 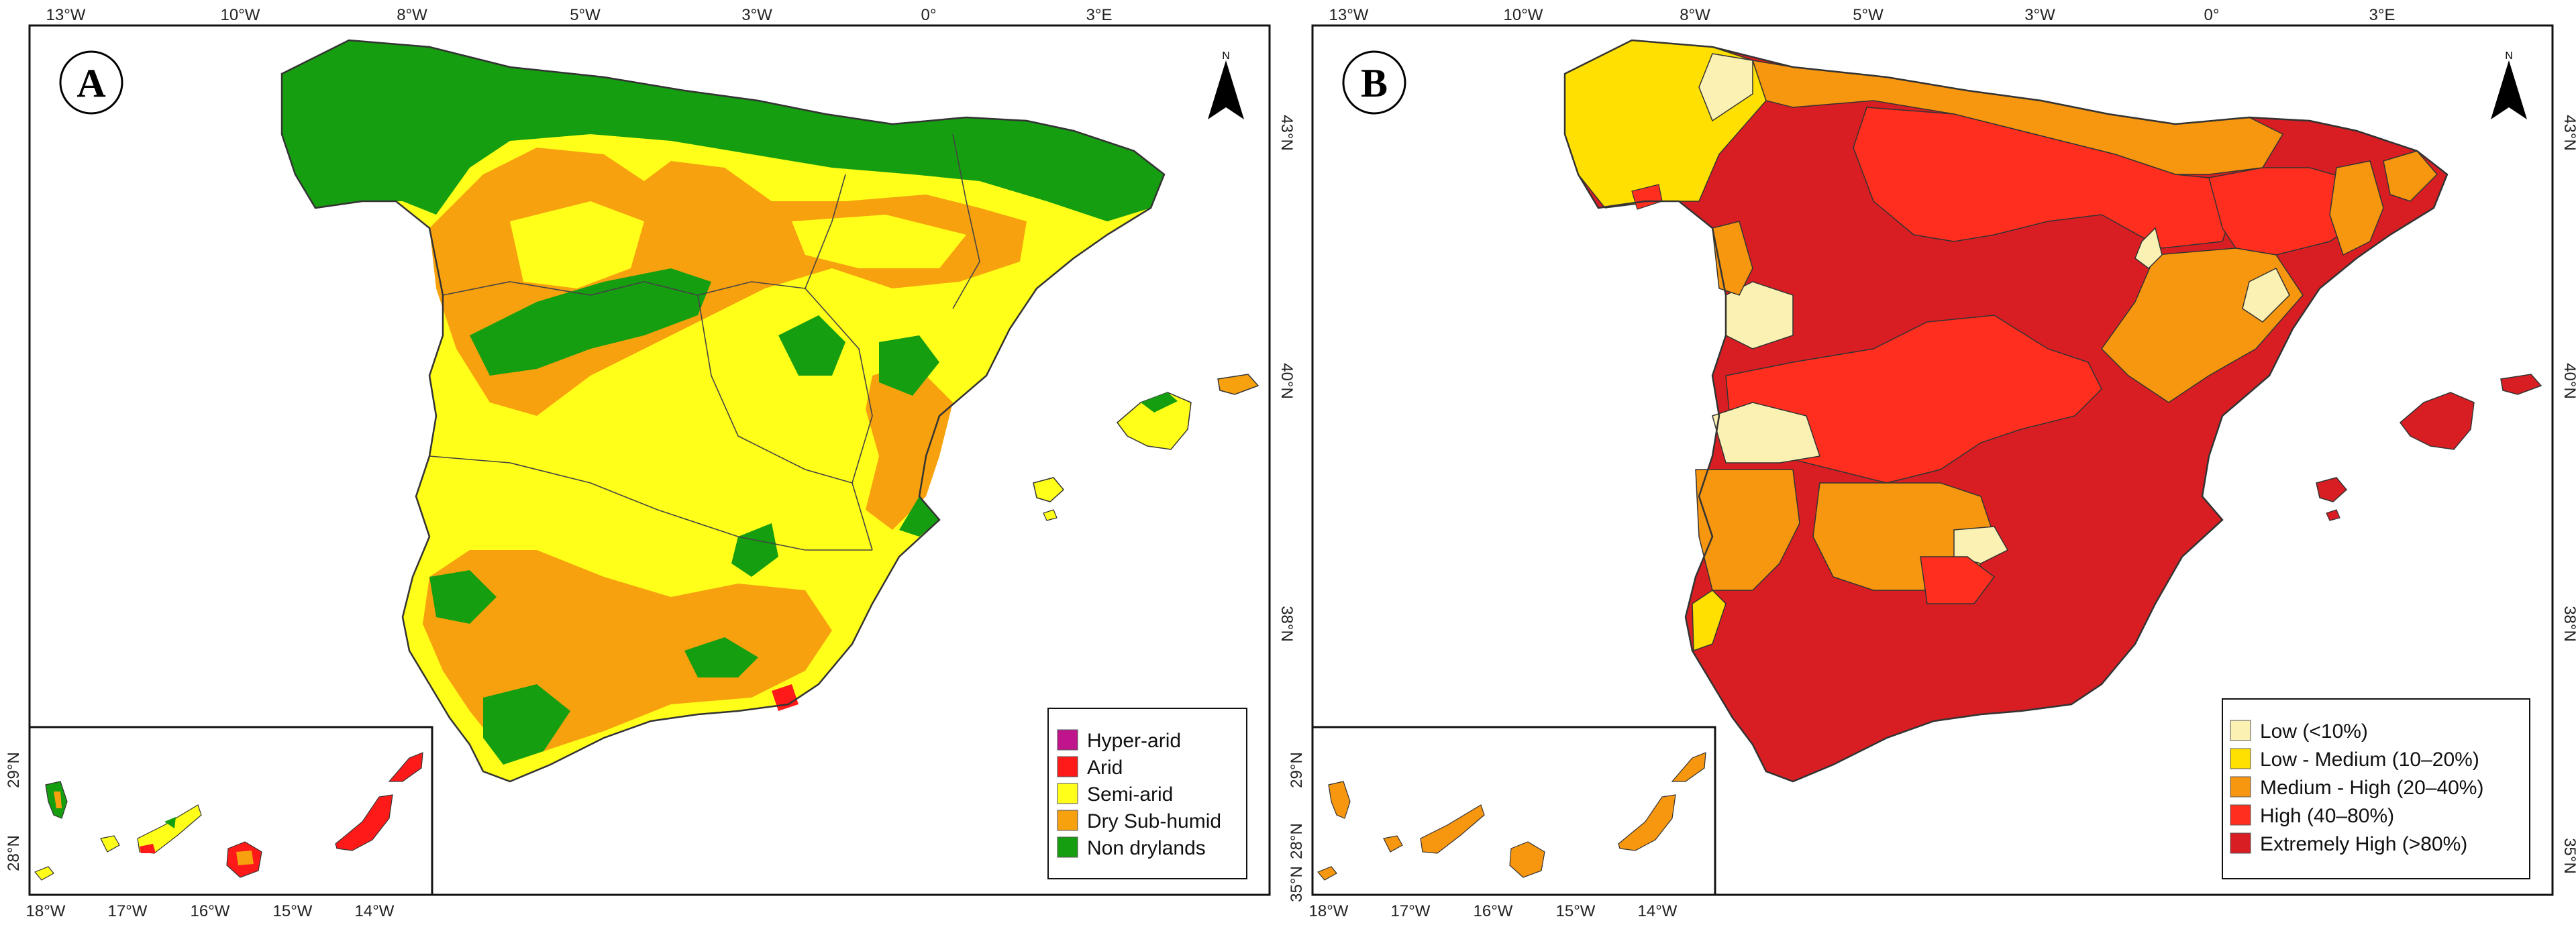 What do you see at coordinates (1105, 768) in the screenshot?
I see `a-legend-label: Arid` at bounding box center [1105, 768].